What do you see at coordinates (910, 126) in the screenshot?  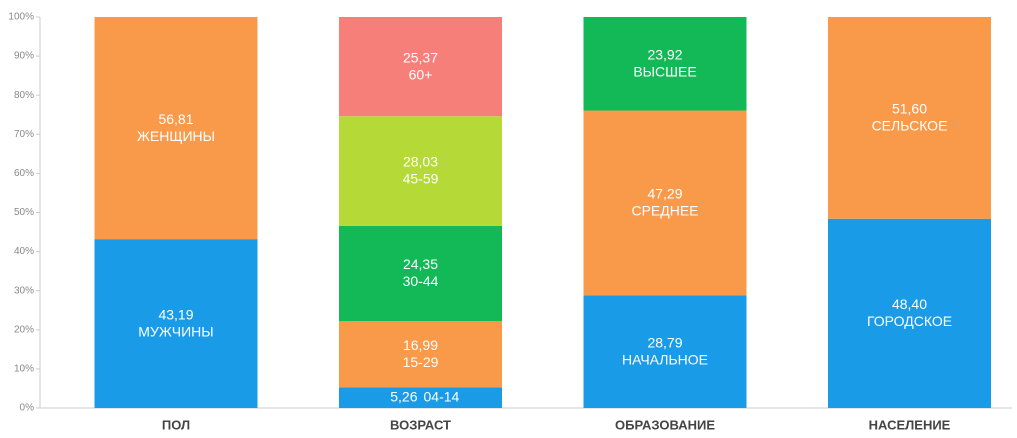 I see `segment-name: СЕЛЬСКОЕ` at bounding box center [910, 126].